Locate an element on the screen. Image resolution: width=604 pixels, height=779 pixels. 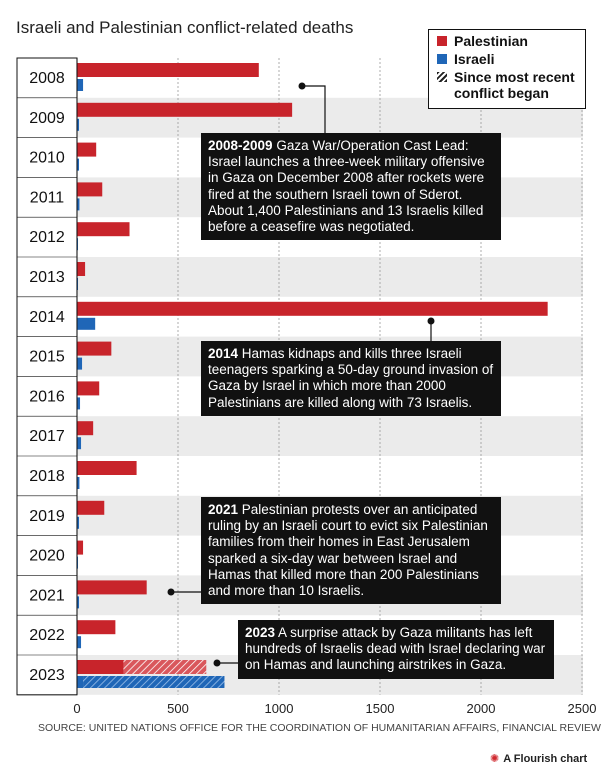
bar-palestinian-2018 is located at coordinates (107, 468).